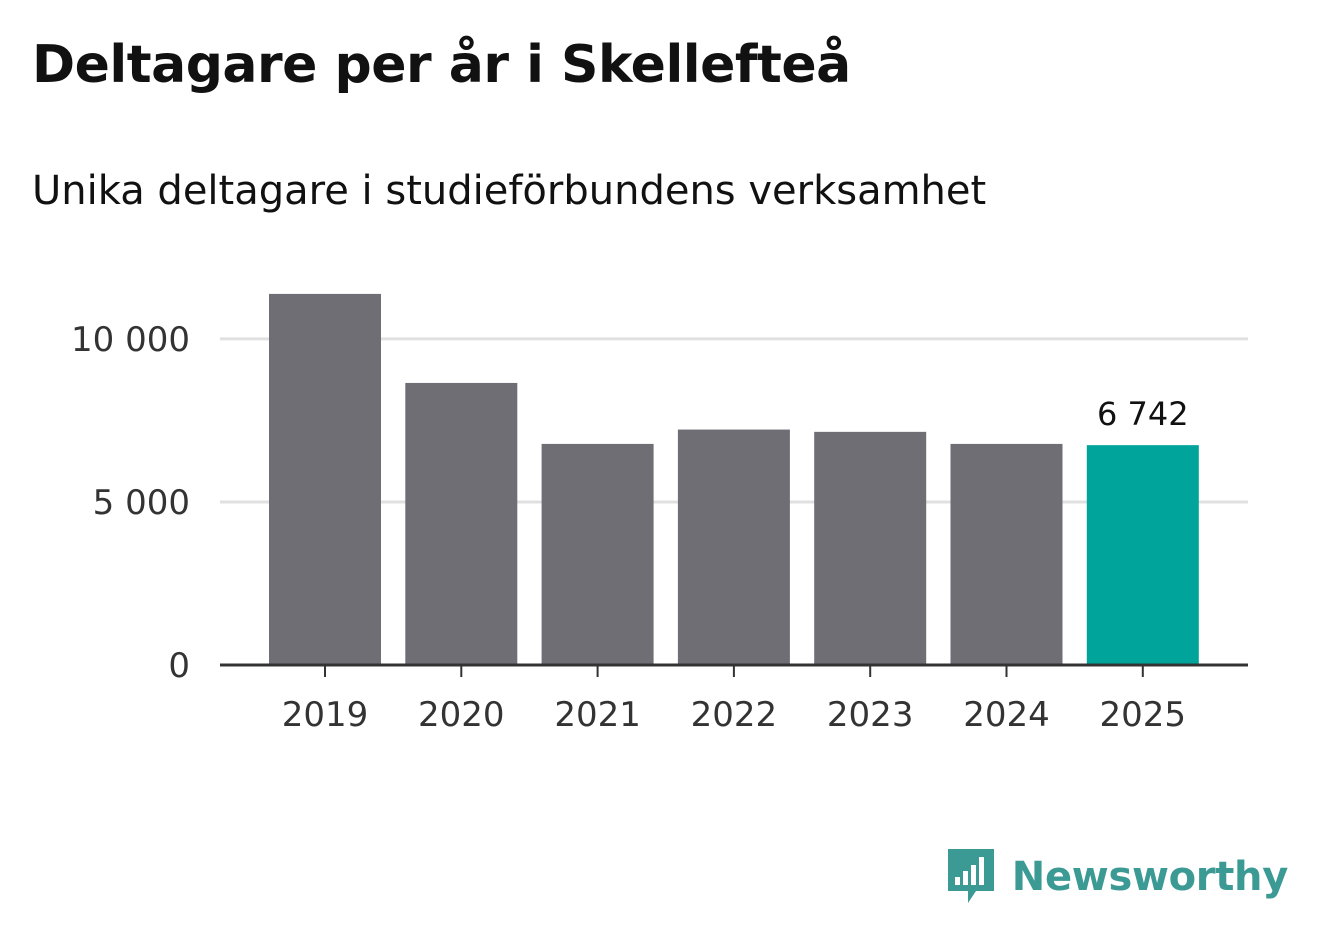 The height and width of the screenshot is (939, 1322). What do you see at coordinates (870, 548) in the screenshot?
I see `bar-2023` at bounding box center [870, 548].